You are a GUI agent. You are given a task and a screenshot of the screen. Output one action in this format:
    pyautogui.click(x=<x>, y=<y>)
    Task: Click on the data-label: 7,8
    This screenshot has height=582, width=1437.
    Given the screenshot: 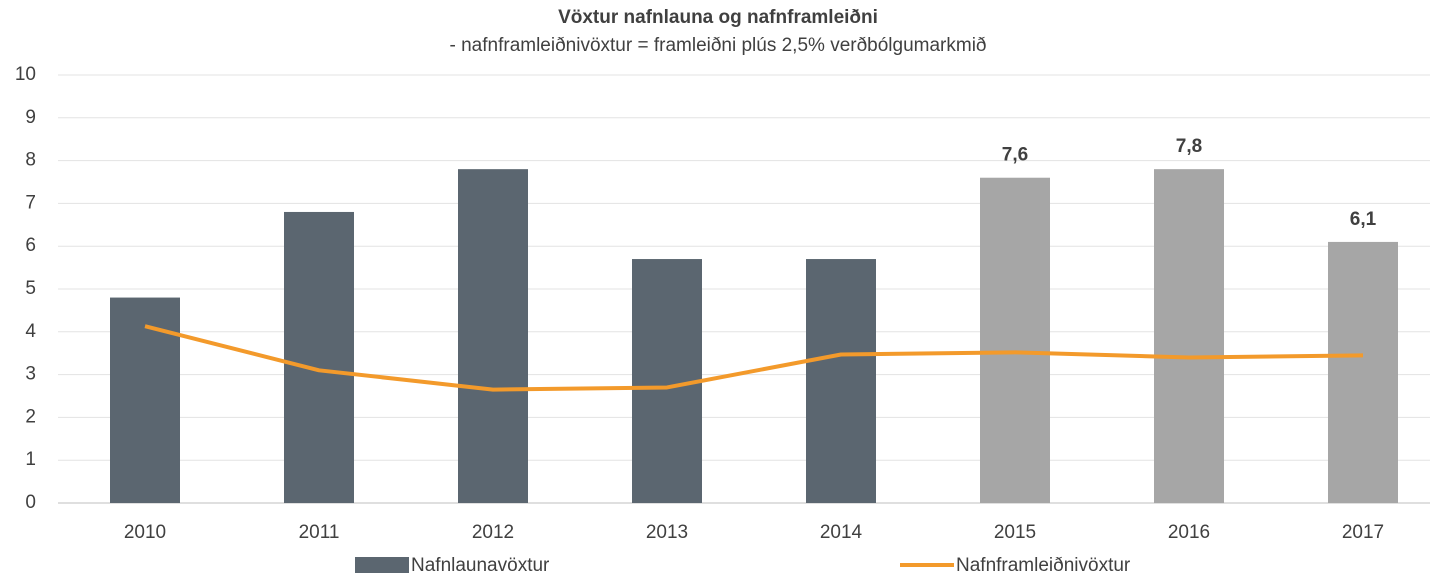 What is the action you would take?
    pyautogui.click(x=1189, y=146)
    